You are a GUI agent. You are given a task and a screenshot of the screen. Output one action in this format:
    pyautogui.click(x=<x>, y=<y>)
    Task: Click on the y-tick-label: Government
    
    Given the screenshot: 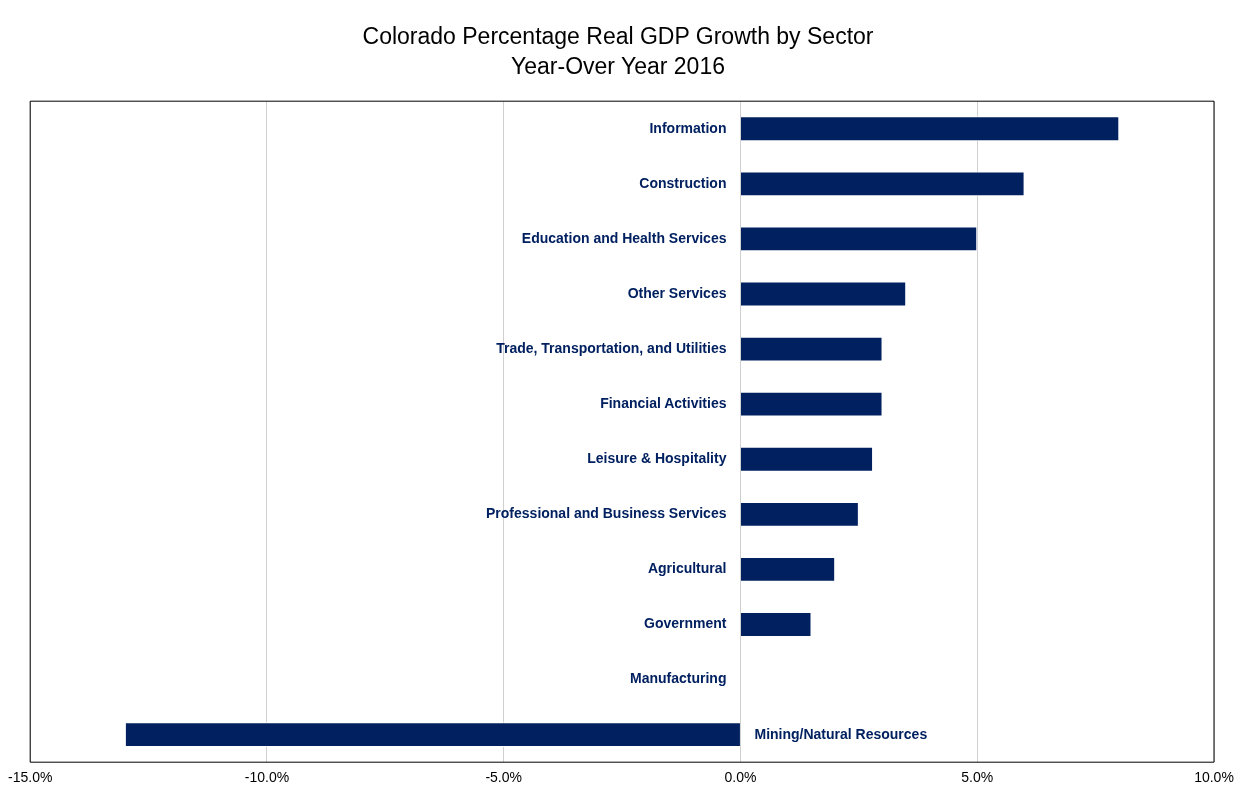 What is the action you would take?
    pyautogui.click(x=685, y=623)
    